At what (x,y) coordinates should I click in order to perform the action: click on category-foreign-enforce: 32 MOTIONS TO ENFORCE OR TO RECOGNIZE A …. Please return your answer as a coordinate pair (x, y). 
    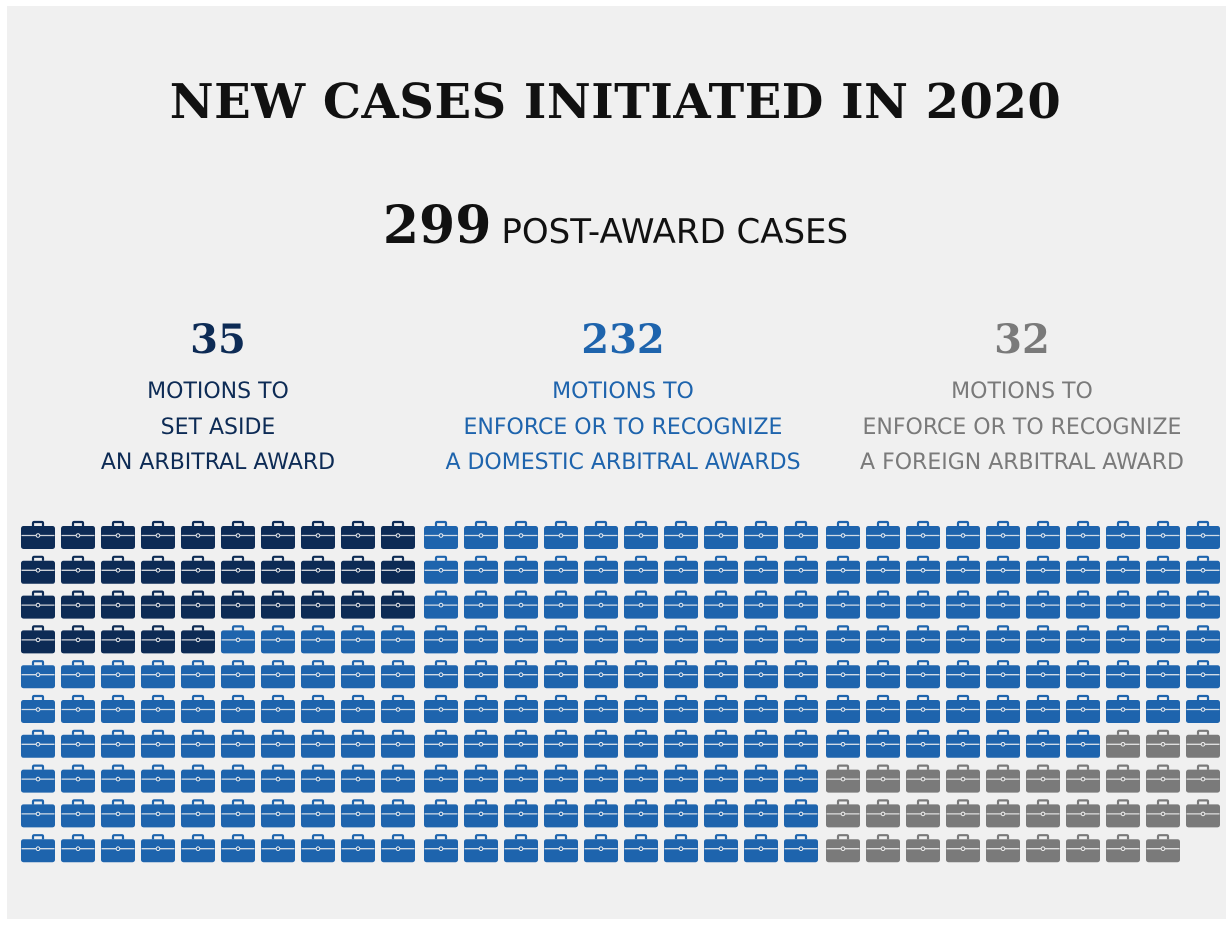
    Looking at the image, I should click on (1021, 396).